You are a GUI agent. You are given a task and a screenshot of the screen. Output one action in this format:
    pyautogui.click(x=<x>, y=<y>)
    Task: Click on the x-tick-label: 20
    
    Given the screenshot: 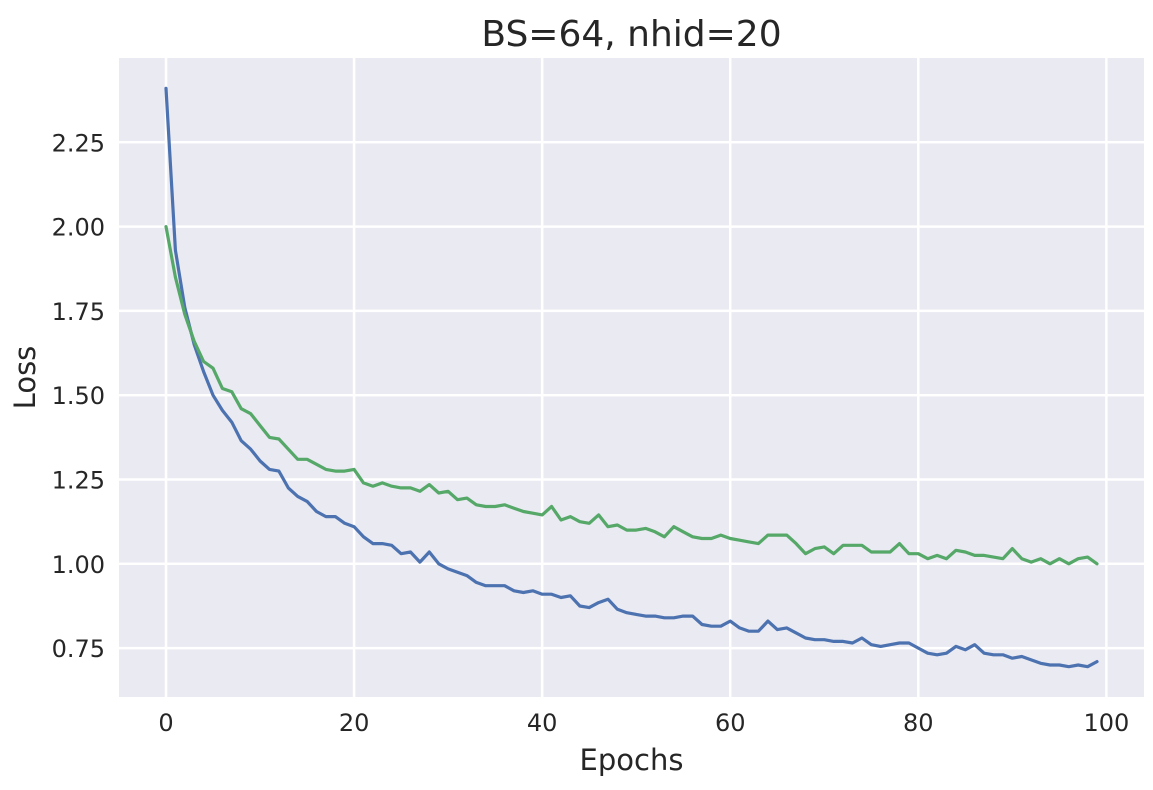 What is the action you would take?
    pyautogui.click(x=354, y=723)
    